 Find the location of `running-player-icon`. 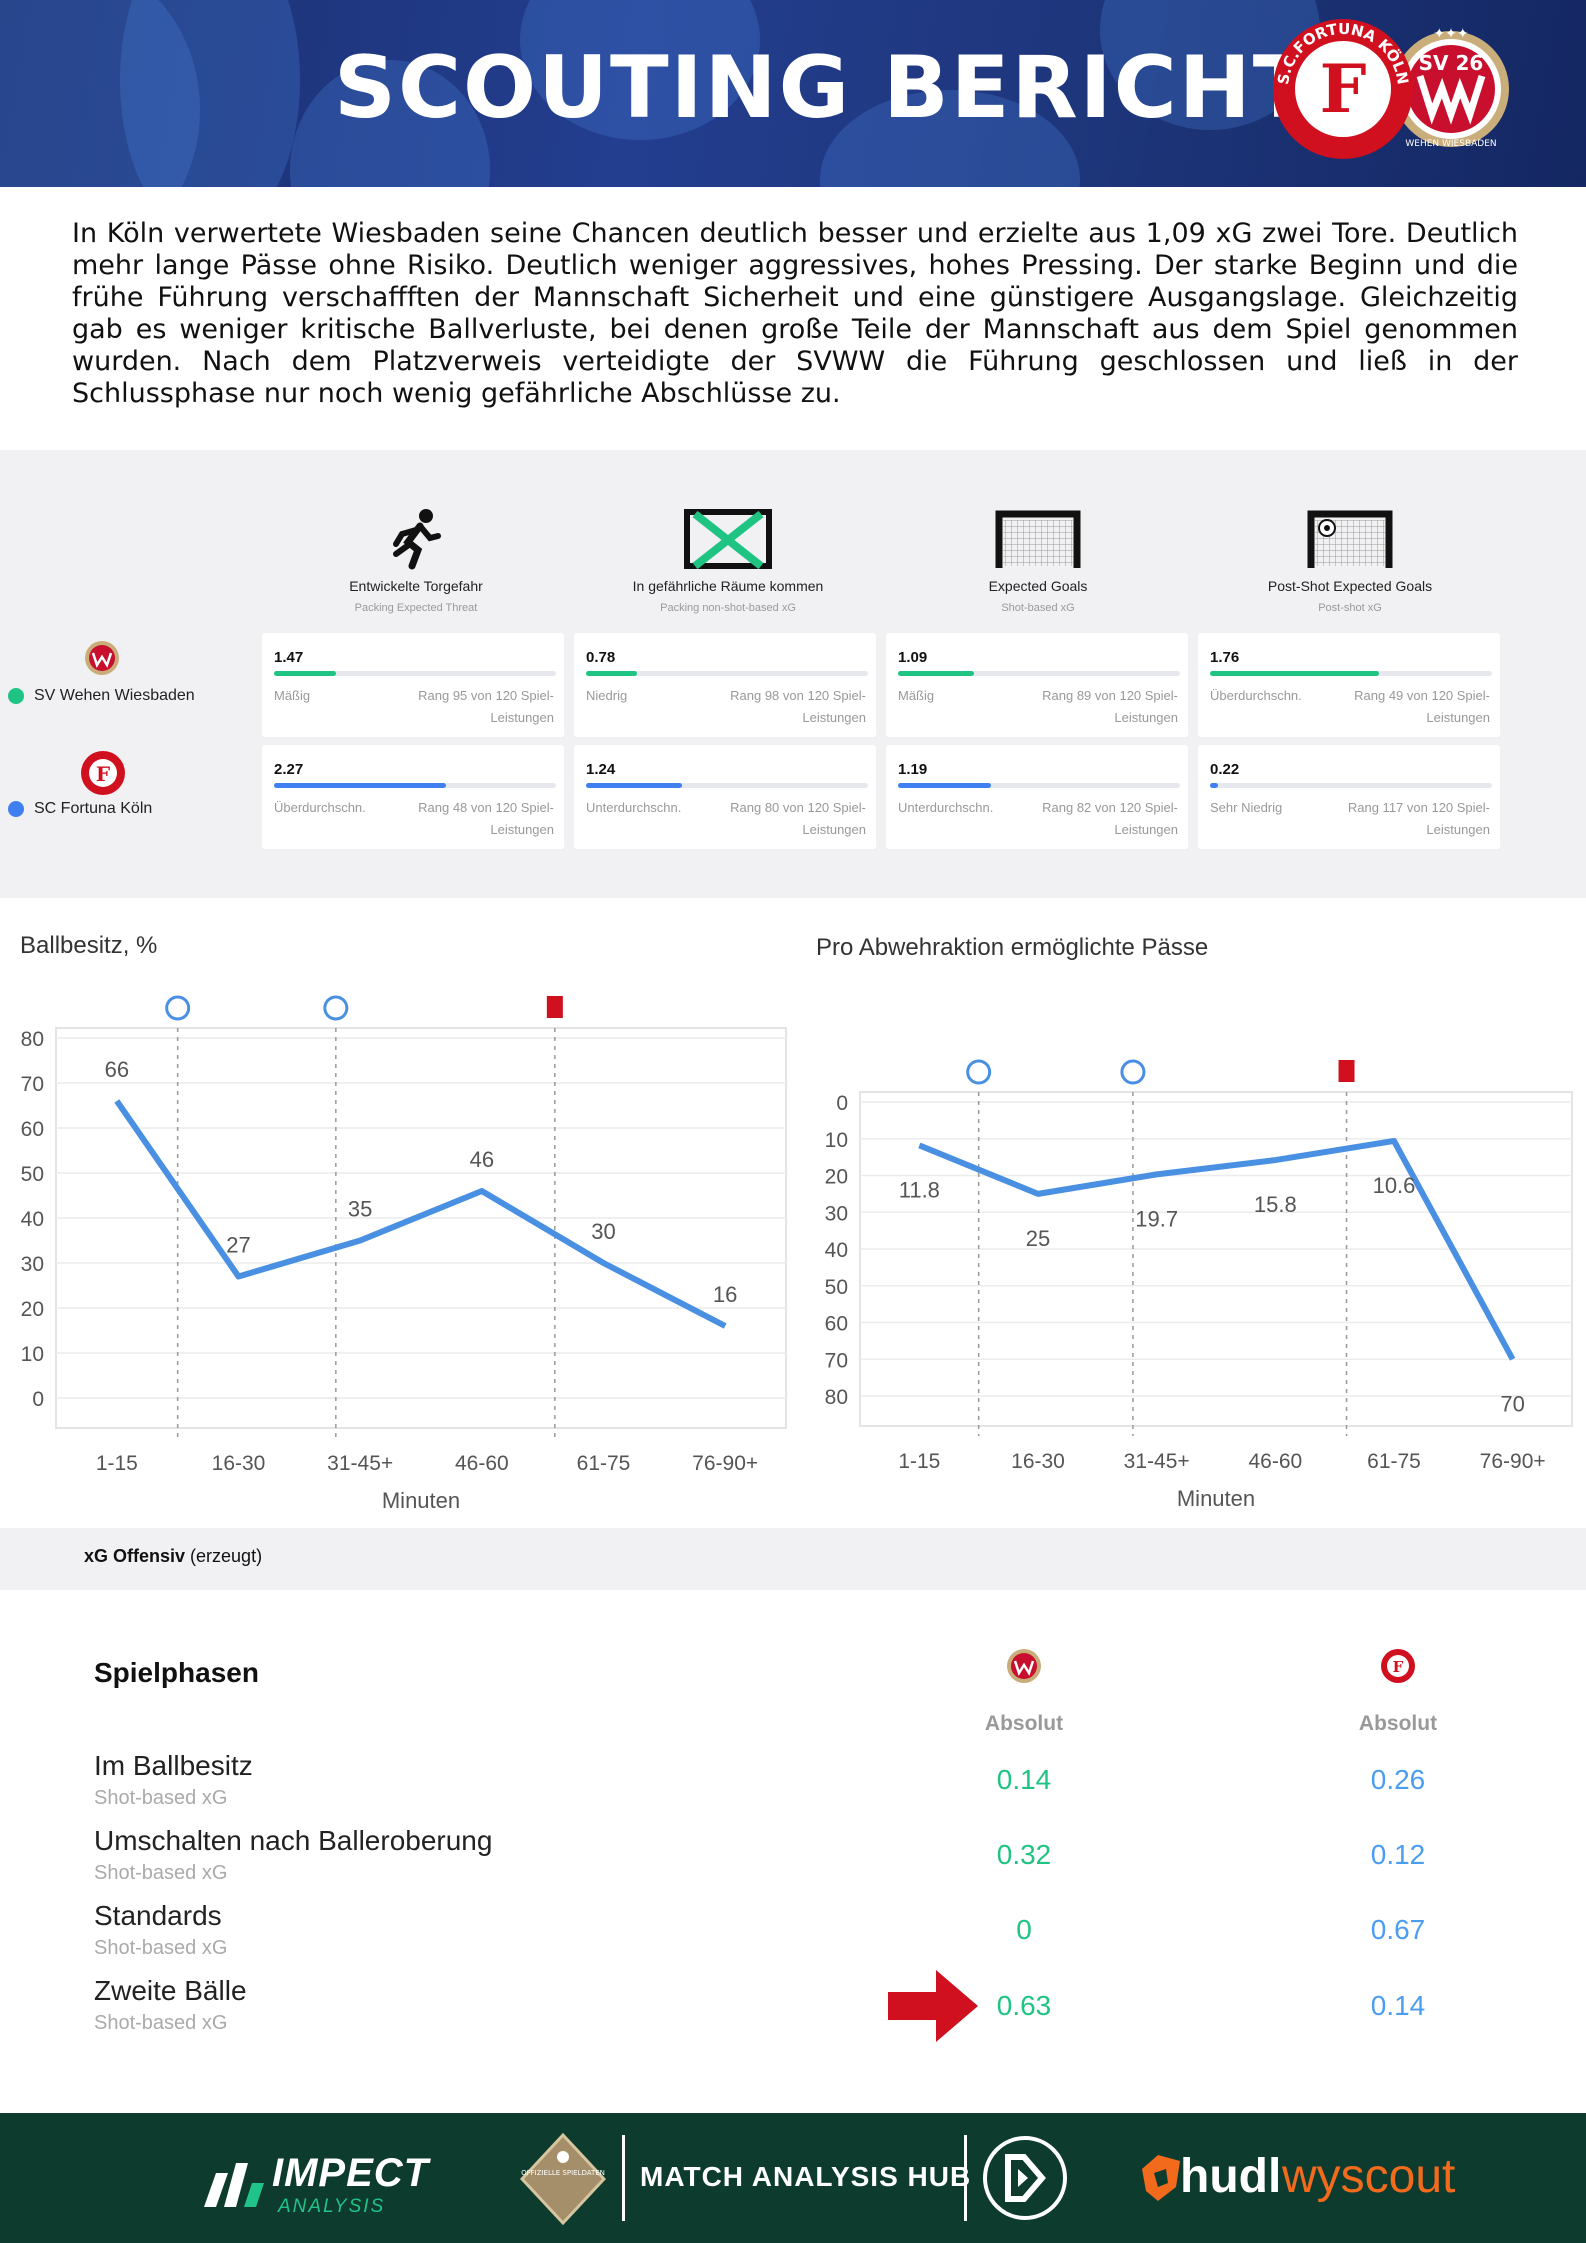

running-player-icon is located at coordinates (417, 539).